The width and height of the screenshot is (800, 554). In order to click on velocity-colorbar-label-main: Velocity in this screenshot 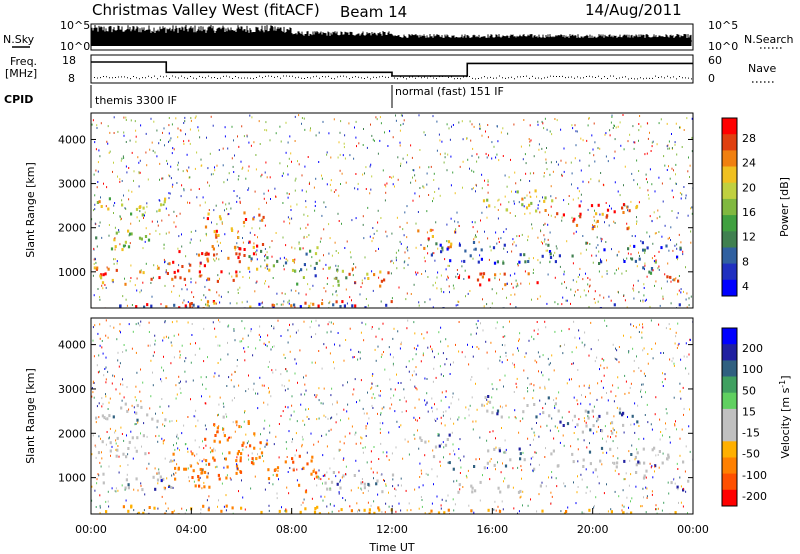, I will do `click(785, 437)`.